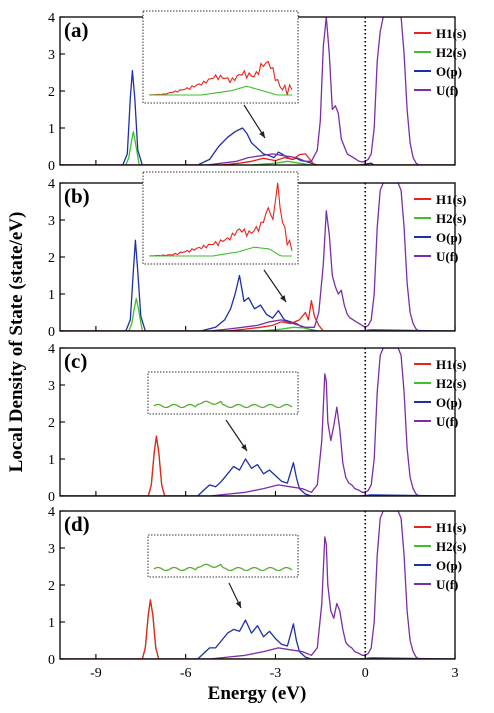 This screenshot has width=494, height=713. What do you see at coordinates (77, 524) in the screenshot?
I see `panel-label: (d)` at bounding box center [77, 524].